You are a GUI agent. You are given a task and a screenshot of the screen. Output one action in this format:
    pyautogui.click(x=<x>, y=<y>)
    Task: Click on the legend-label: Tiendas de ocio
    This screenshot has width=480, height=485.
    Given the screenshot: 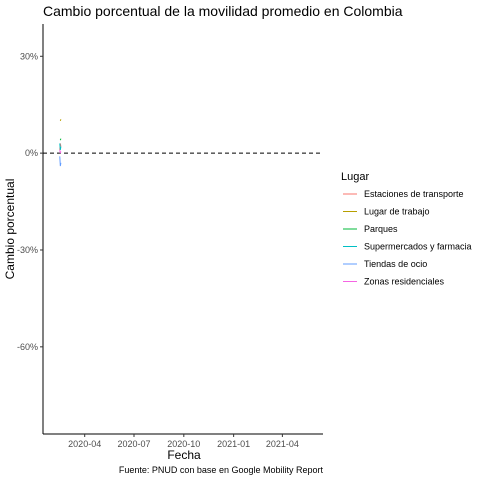 What is the action you would take?
    pyautogui.click(x=395, y=264)
    